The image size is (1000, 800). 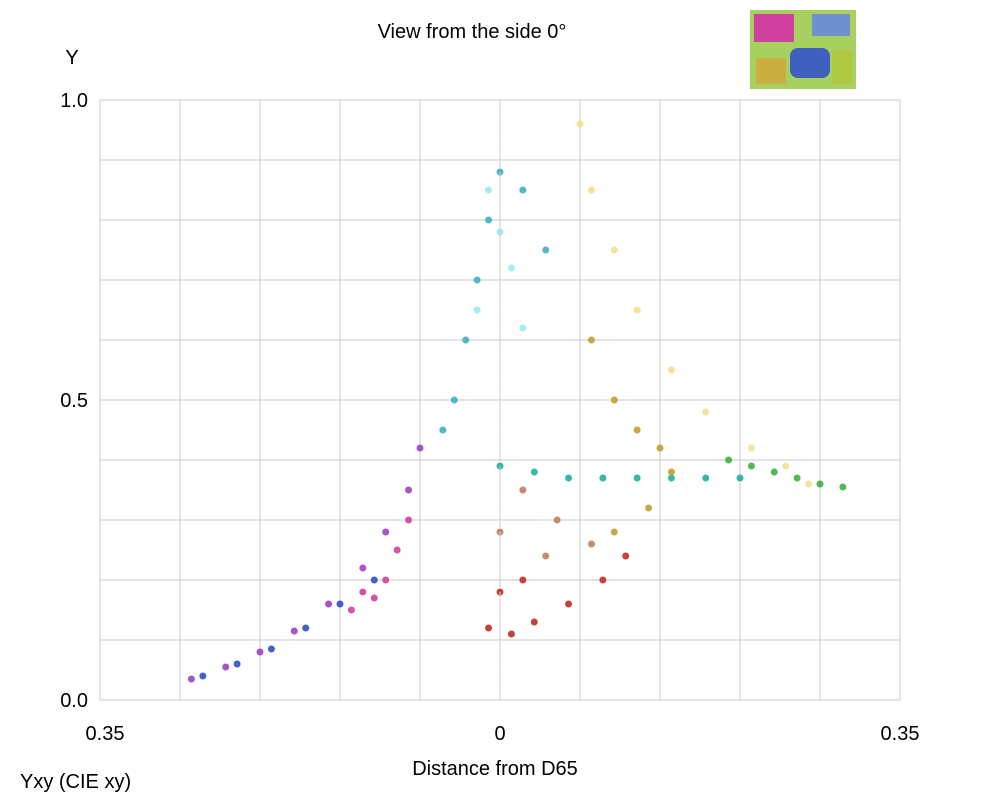 What do you see at coordinates (74, 701) in the screenshot?
I see `y-tick-label: 0.0` at bounding box center [74, 701].